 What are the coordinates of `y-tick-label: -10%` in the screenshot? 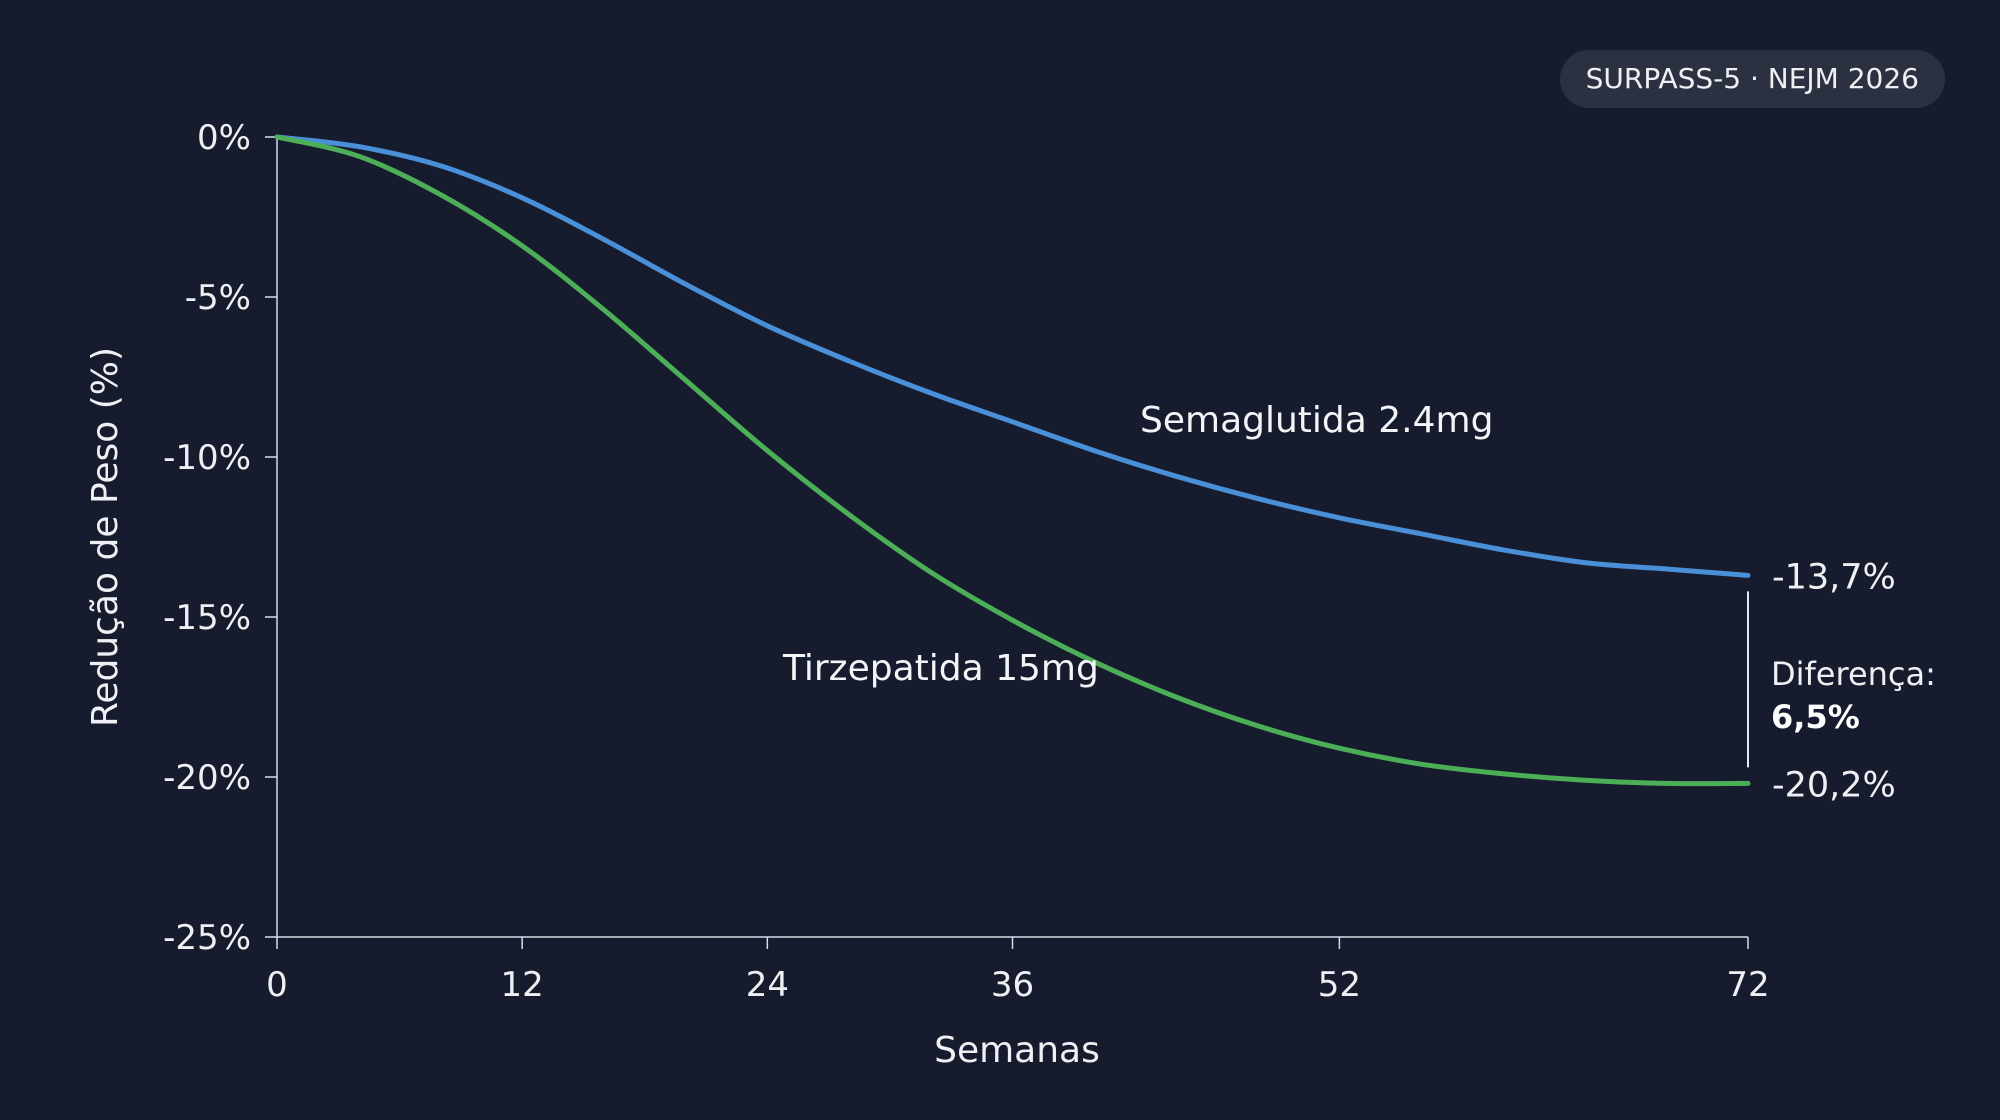 It's located at (207, 458).